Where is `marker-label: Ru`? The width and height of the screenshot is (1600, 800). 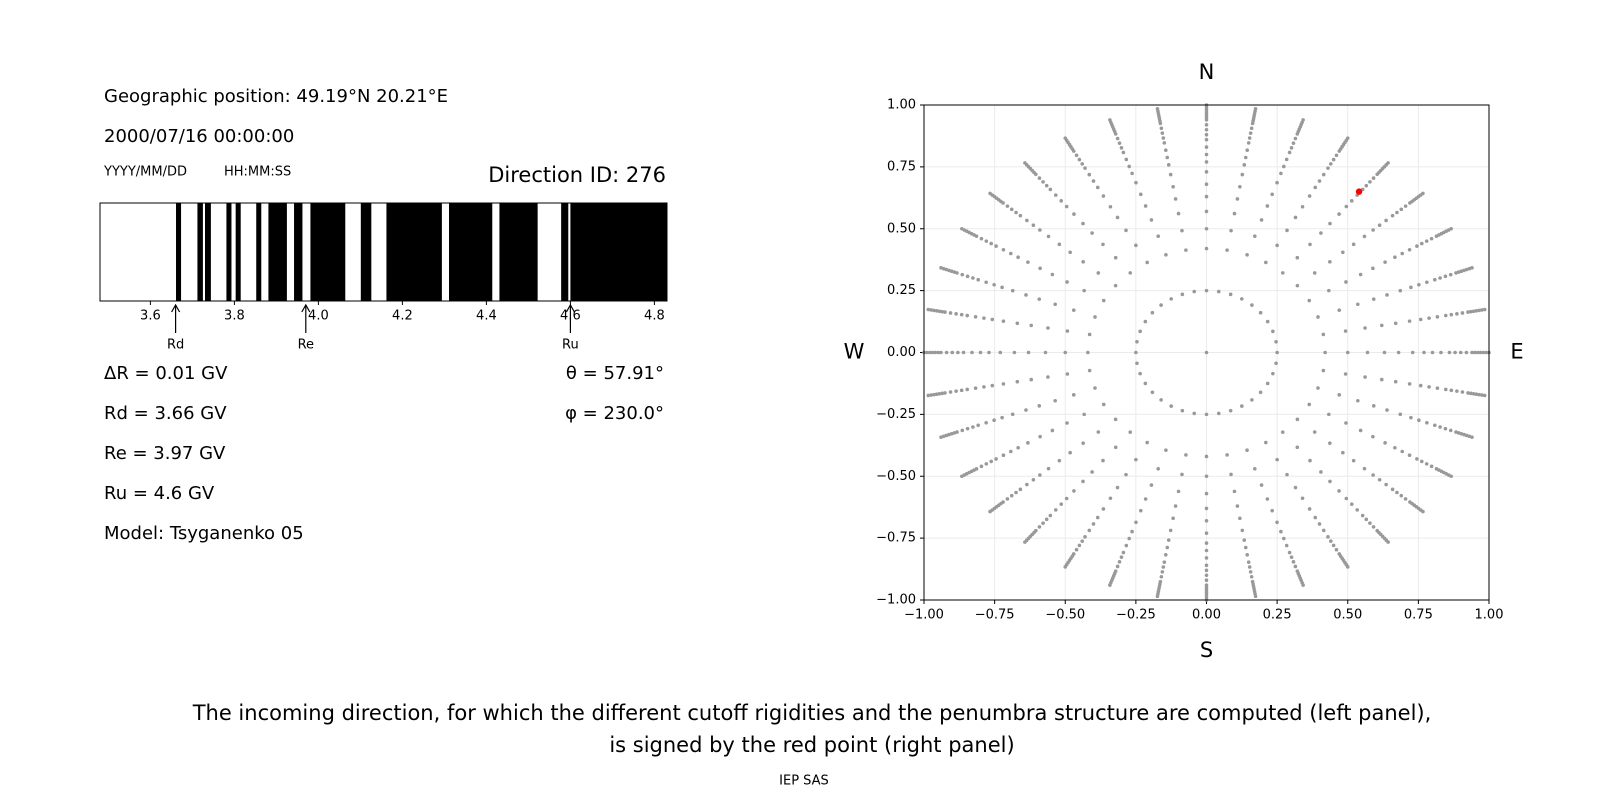 marker-label: Ru is located at coordinates (570, 345).